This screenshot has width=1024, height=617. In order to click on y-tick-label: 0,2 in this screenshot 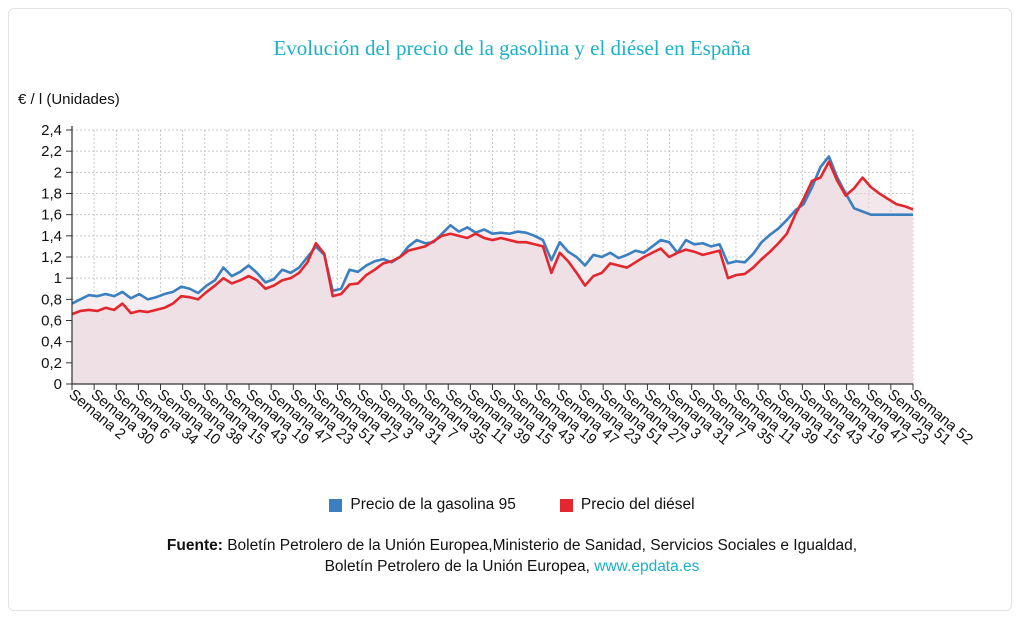, I will do `click(51, 363)`.